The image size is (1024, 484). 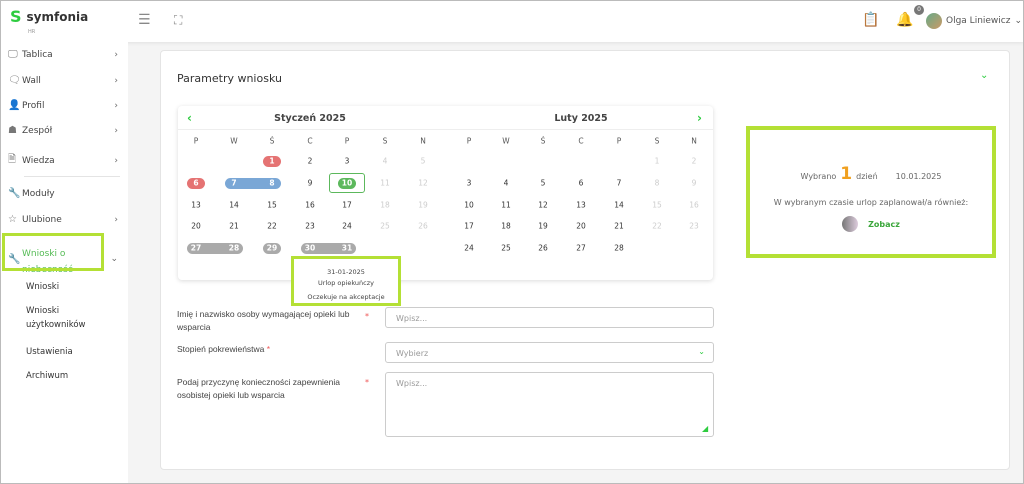 I want to click on menu-icon: ☰, so click(x=144, y=20).